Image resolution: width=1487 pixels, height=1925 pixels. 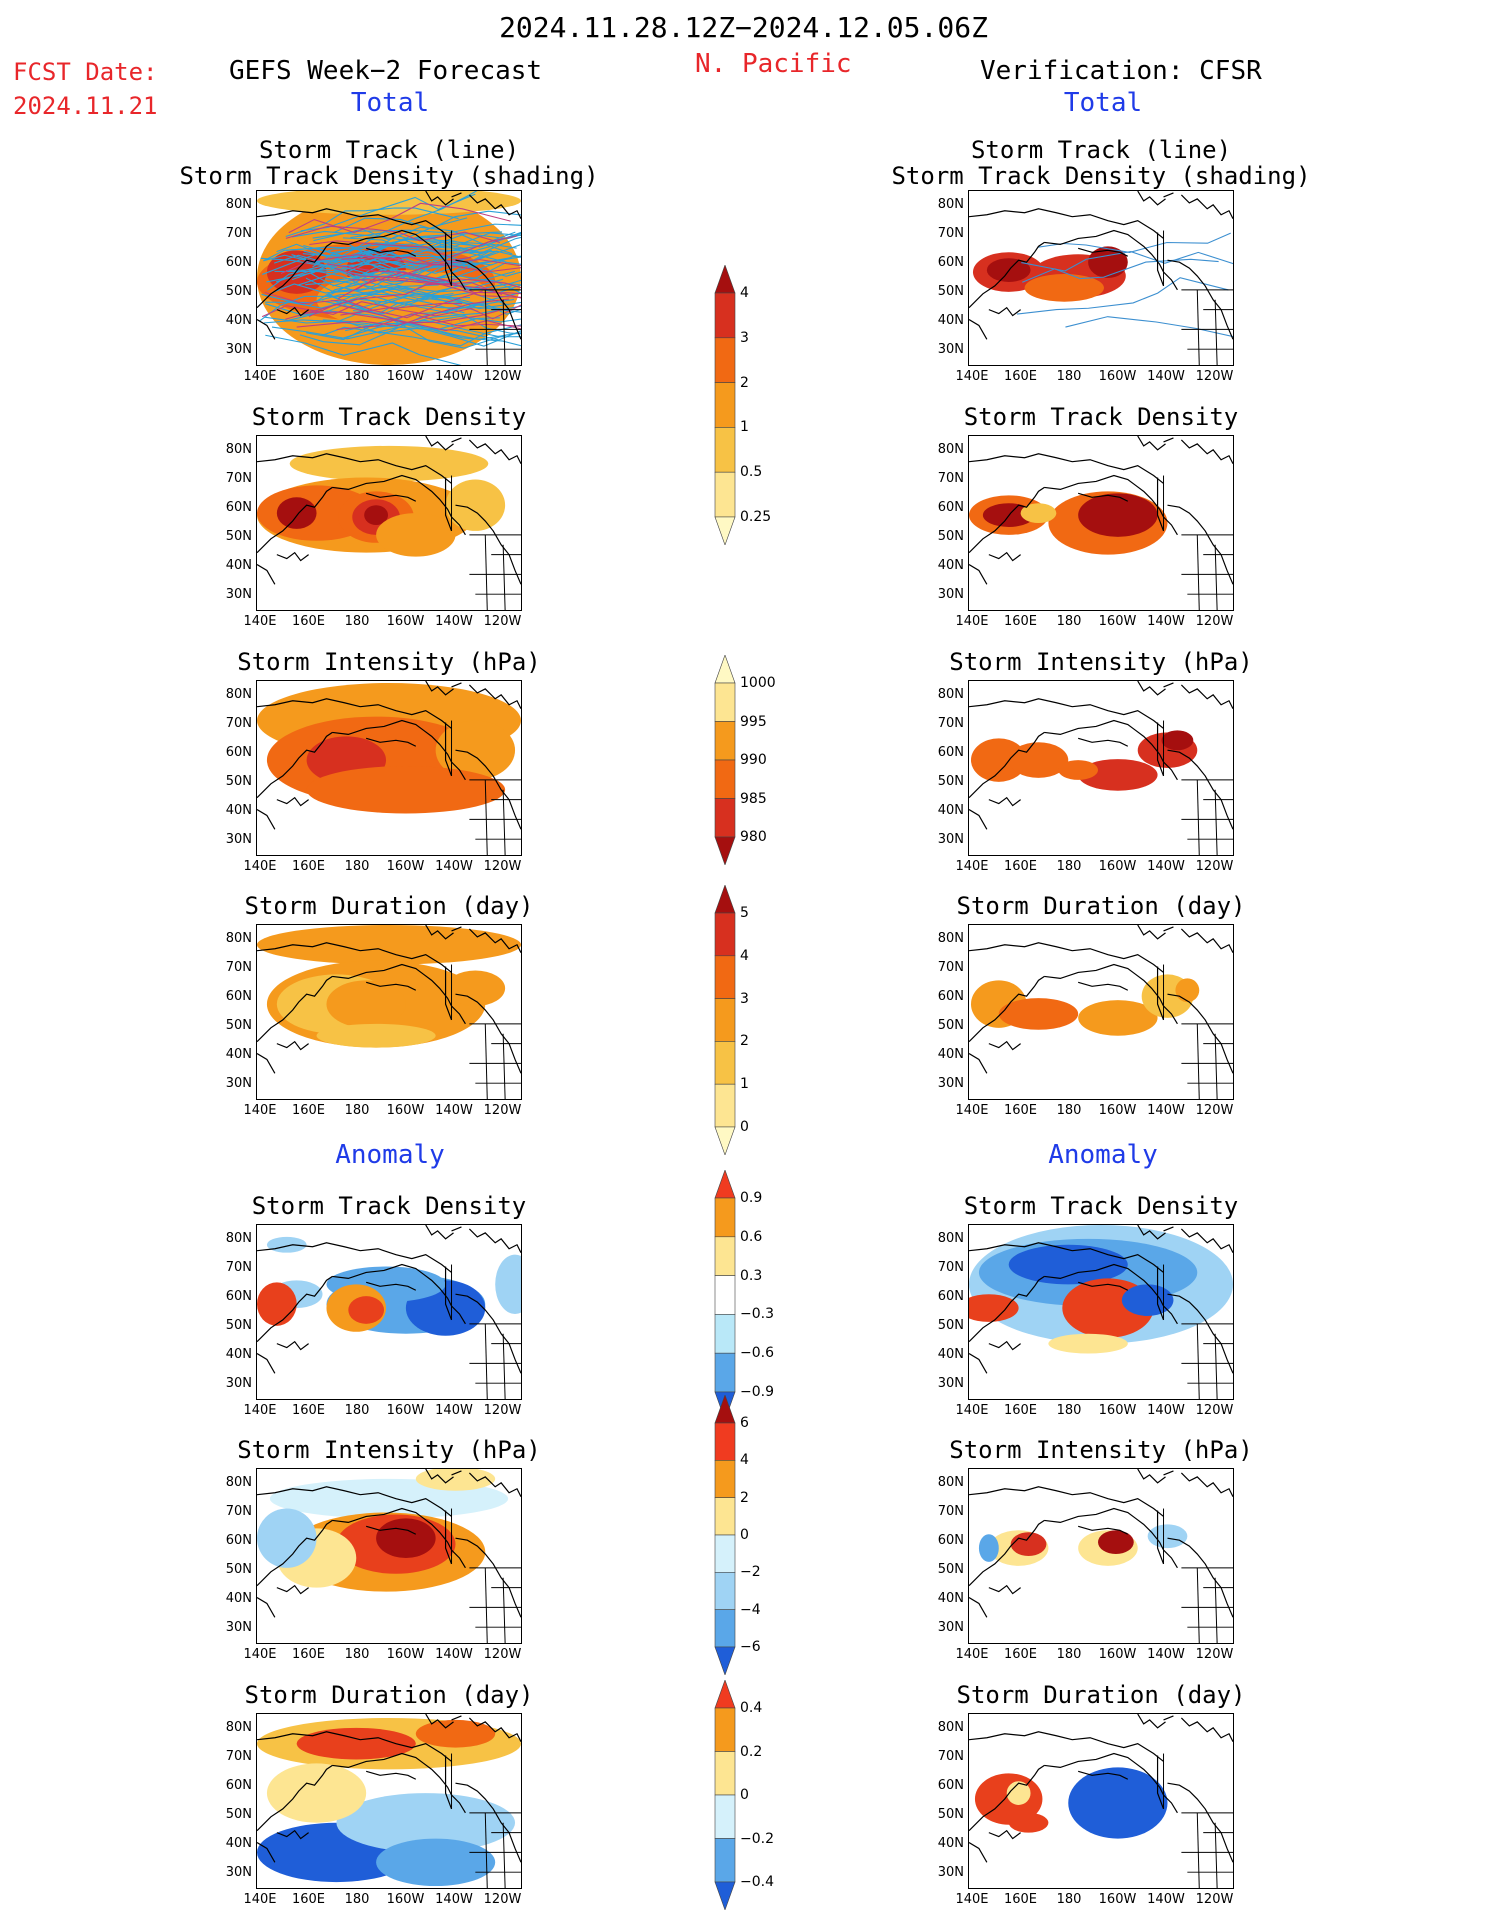 What do you see at coordinates (1103, 103) in the screenshot?
I see `total-label-right: Total` at bounding box center [1103, 103].